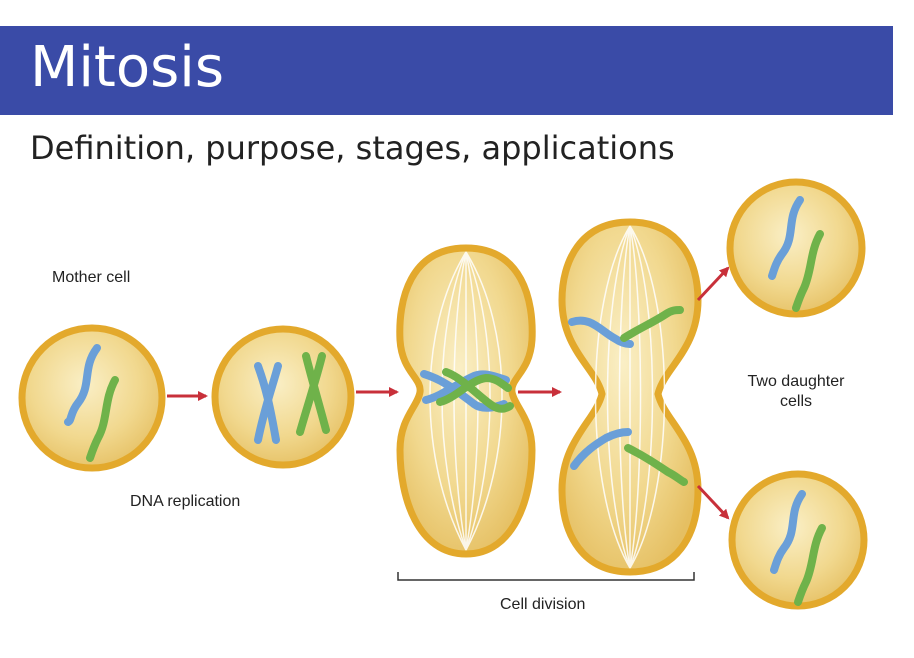 This screenshot has width=914, height=658. I want to click on cell-division-bracket, so click(546, 576).